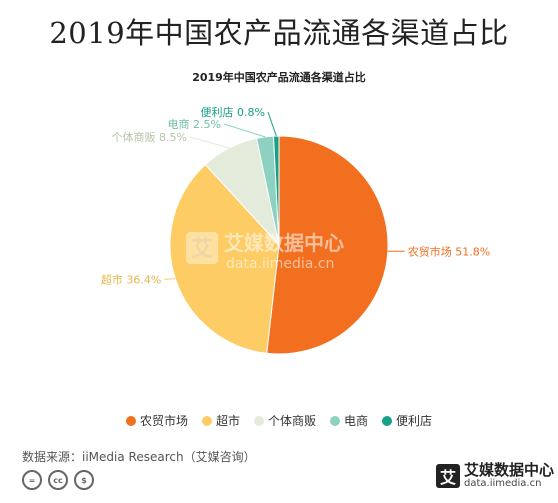 The image size is (558, 503). I want to click on source-note: 数据来源：iiMedia Research（艾媒咨询）, so click(139, 457).